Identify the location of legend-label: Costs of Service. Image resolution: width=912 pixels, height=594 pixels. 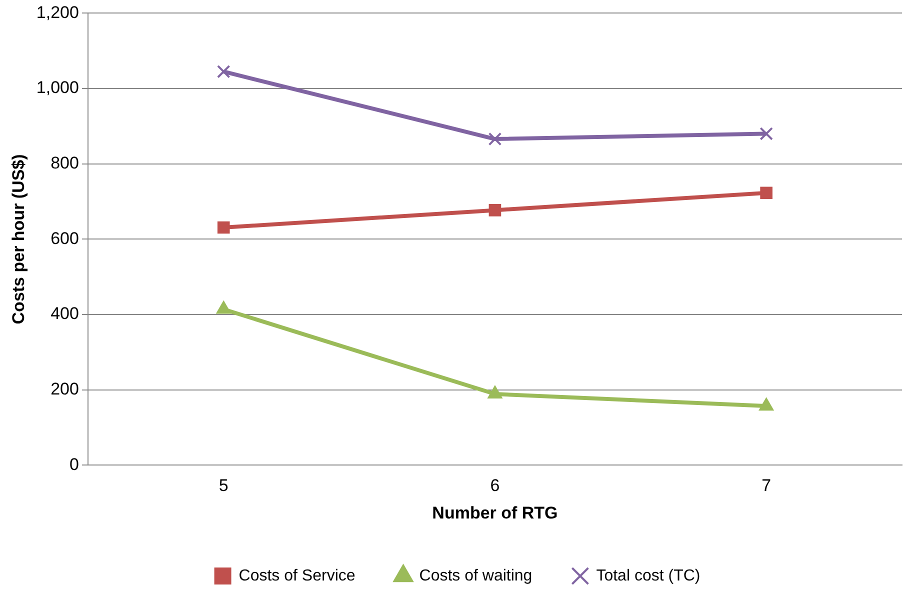
(297, 575).